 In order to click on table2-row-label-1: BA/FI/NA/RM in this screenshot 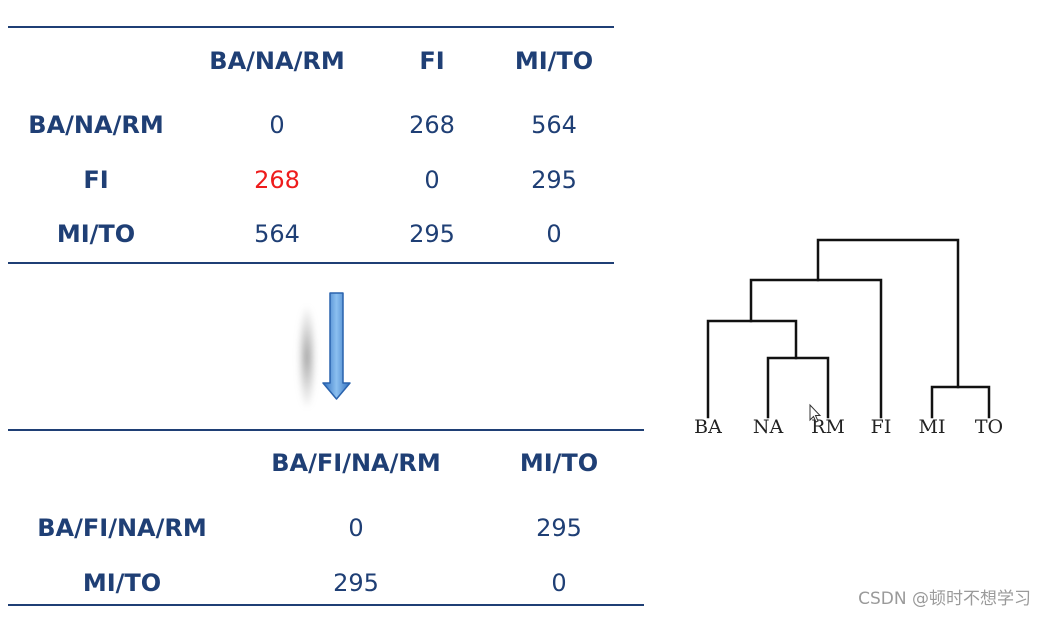, I will do `click(122, 528)`.